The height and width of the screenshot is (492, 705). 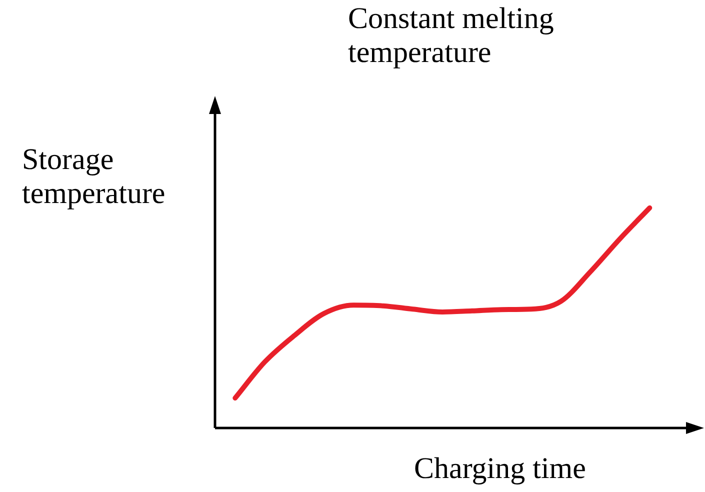 I want to click on chart-title: Constant melting temperature, so click(x=451, y=36).